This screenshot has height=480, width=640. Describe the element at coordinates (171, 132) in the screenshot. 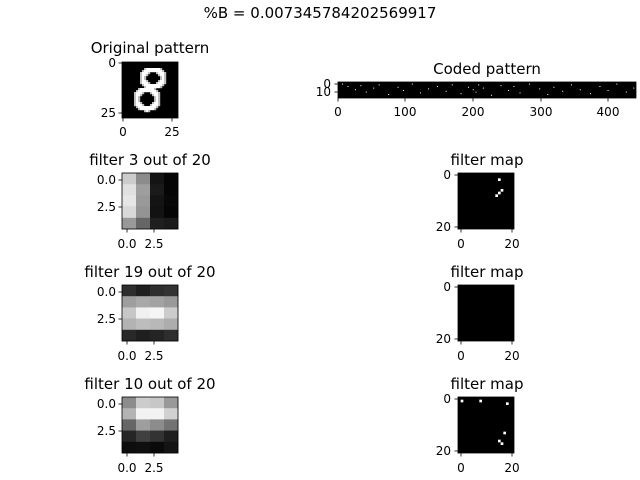

I see `x-tick-label: 25` at that location.